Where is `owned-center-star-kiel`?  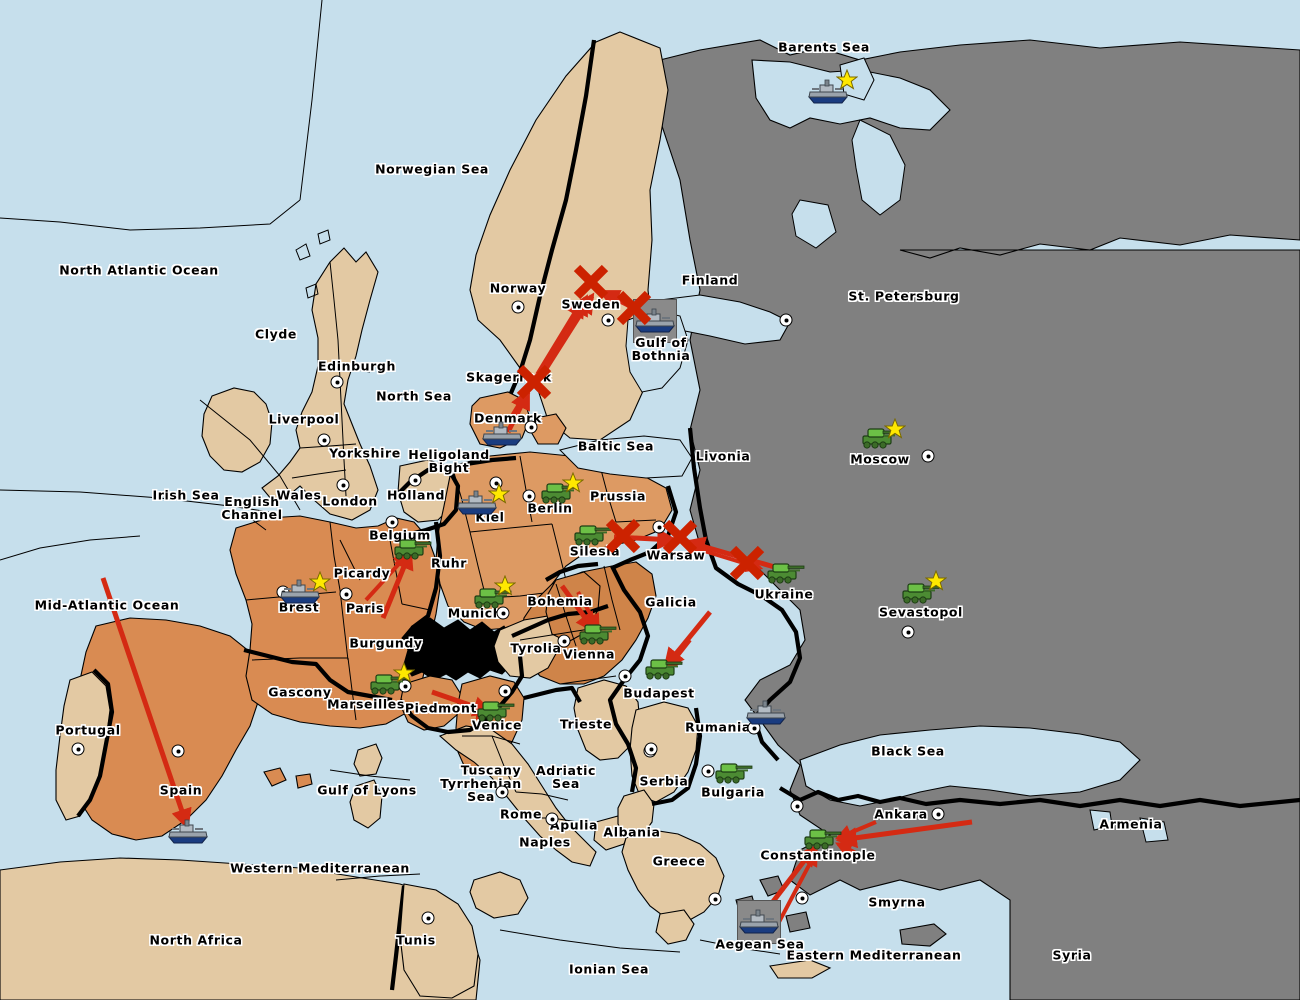
owned-center-star-kiel is located at coordinates (499, 493).